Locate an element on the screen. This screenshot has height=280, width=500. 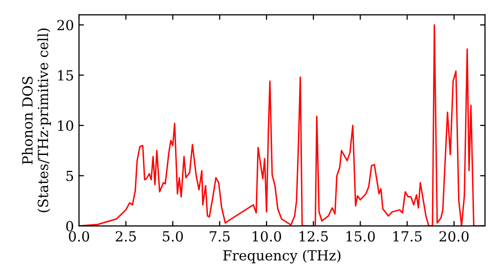
x-tick-label: 17.5 is located at coordinates (407, 236).